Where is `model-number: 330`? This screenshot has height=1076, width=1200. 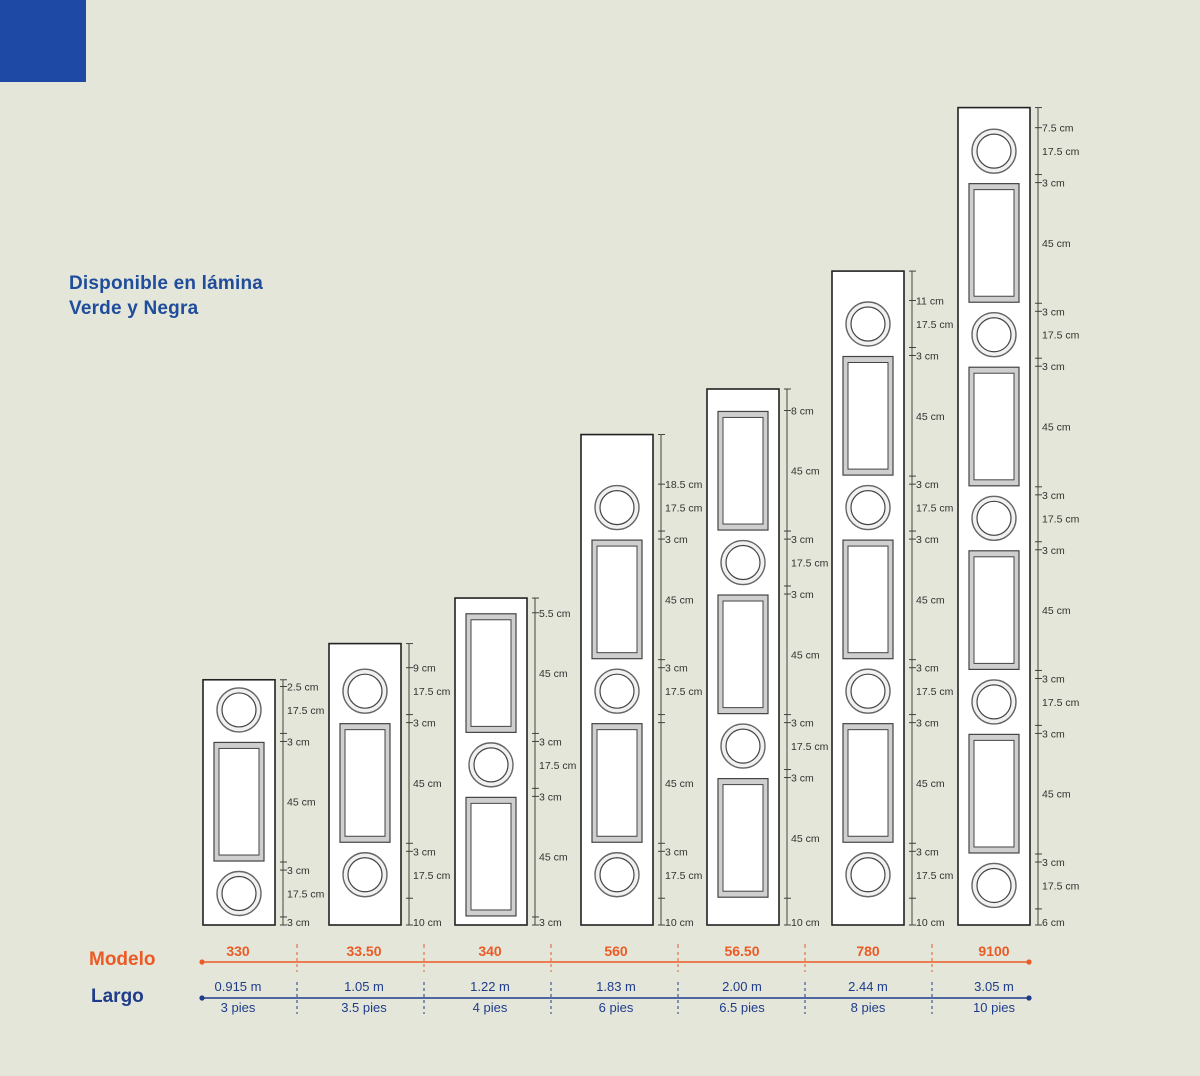 model-number: 330 is located at coordinates (238, 951).